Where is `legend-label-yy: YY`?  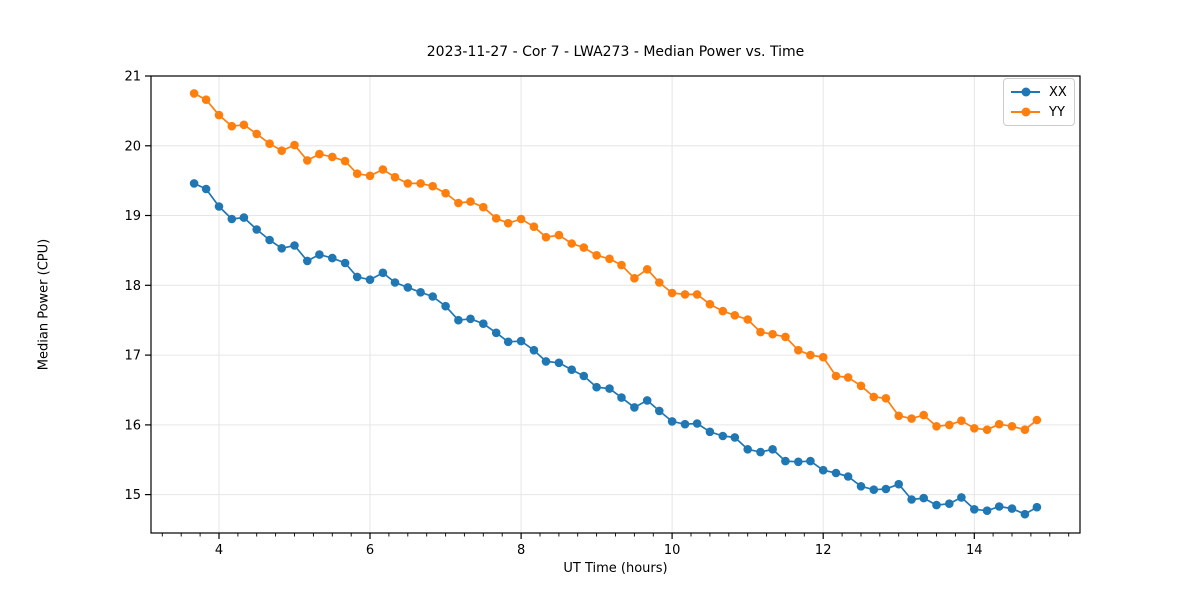
legend-label-yy: YY is located at coordinates (1057, 112).